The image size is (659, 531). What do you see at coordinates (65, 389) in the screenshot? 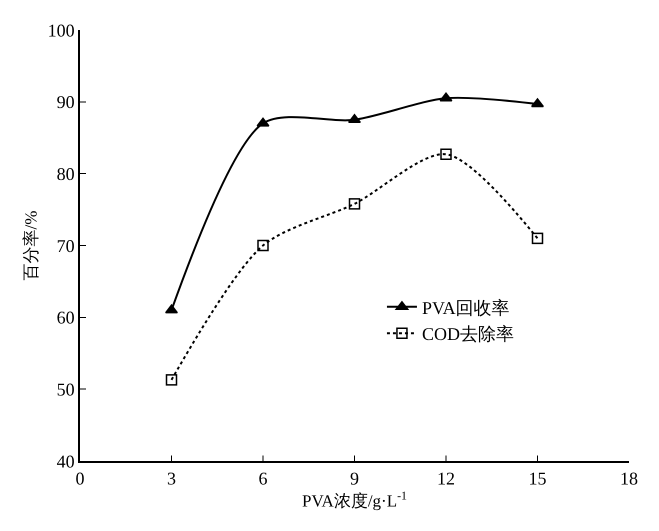
I see `y-tick-label: 50` at bounding box center [65, 389].